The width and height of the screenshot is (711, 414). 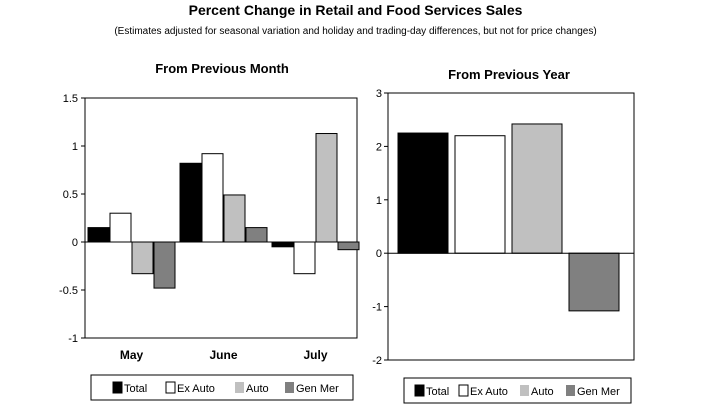 I want to click on chart-2-legend-swatch-gen-mer, so click(x=570, y=390).